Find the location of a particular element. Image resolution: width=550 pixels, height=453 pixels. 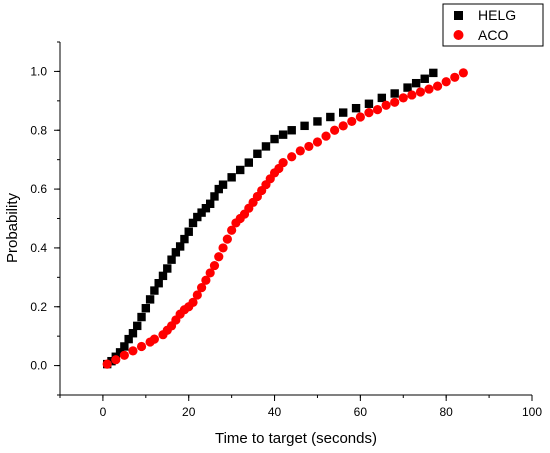

y-tick-label-0.0: 0.0 is located at coordinates (38, 366).